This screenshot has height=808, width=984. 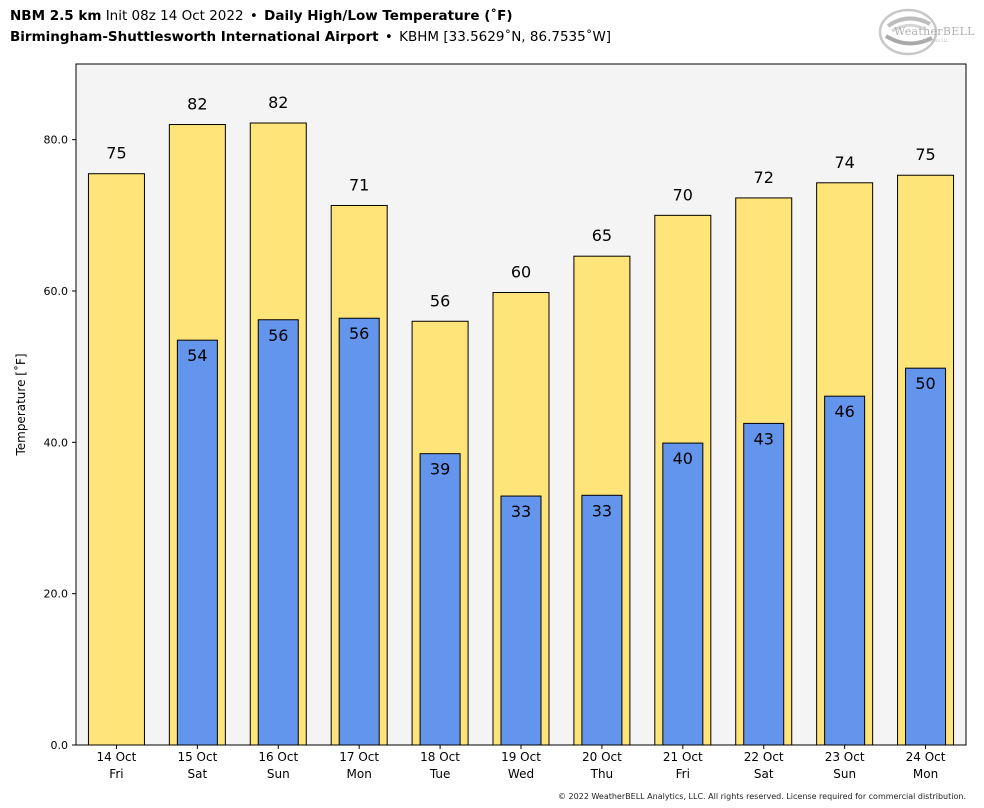 I want to click on weatherbell-logo: WeatherBELL Analytics LLC, so click(x=926, y=31).